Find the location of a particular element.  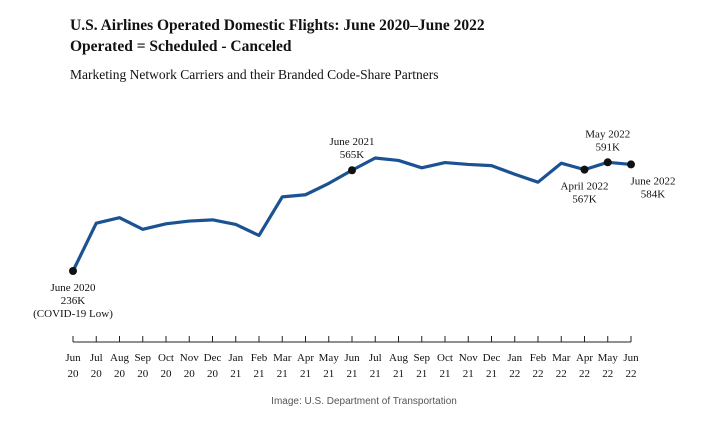

annotation-label: 584K is located at coordinates (653, 194).